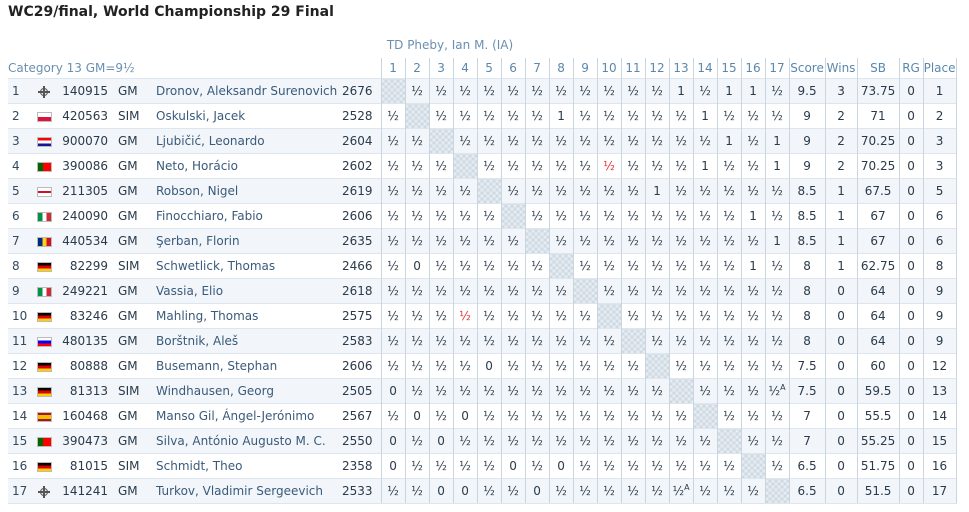 This screenshot has height=512, width=969. I want to click on round-header: 4, so click(465, 68).